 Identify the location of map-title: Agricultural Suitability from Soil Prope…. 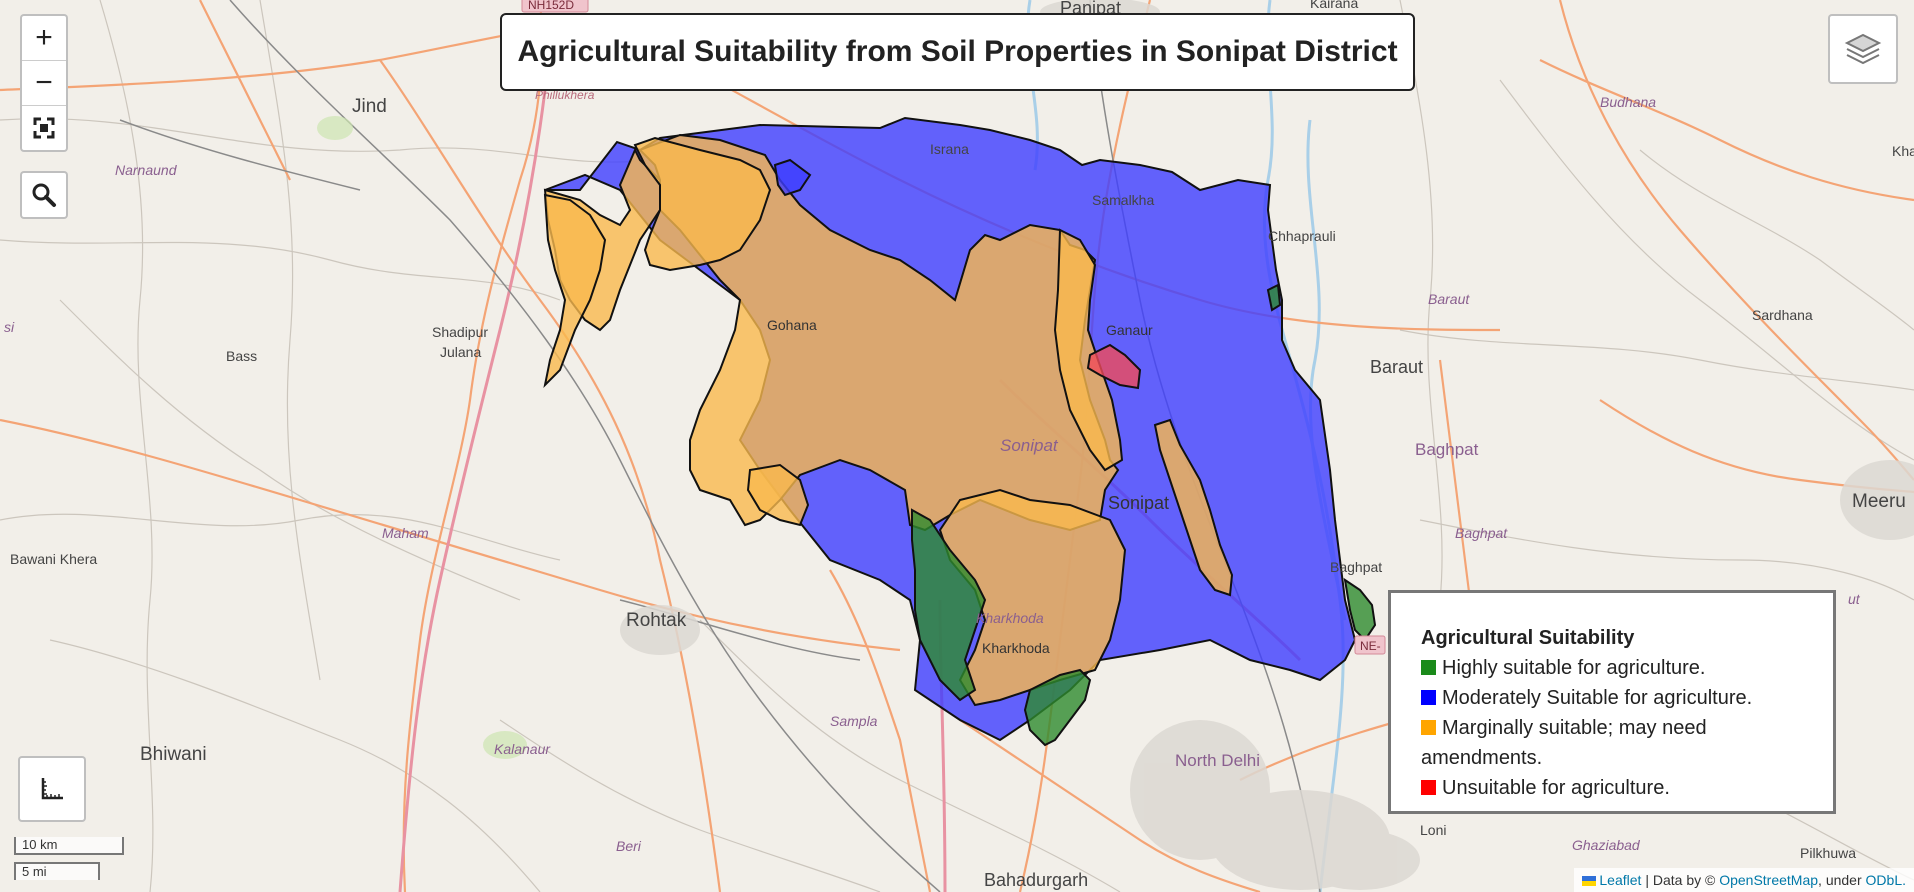
(957, 52).